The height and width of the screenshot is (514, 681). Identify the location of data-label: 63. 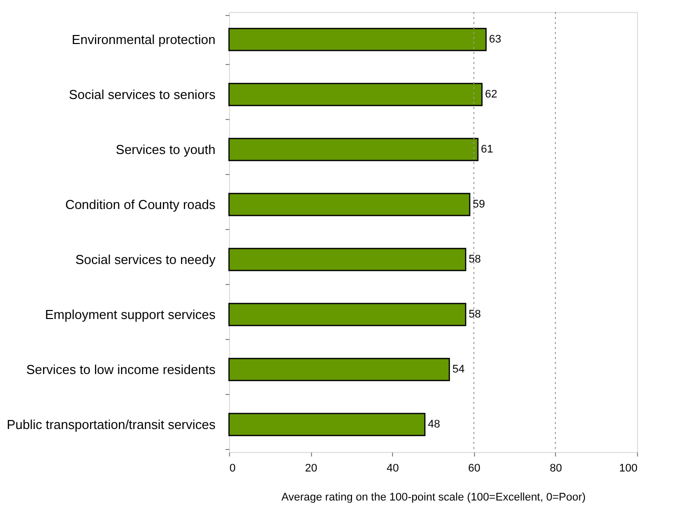
(495, 40).